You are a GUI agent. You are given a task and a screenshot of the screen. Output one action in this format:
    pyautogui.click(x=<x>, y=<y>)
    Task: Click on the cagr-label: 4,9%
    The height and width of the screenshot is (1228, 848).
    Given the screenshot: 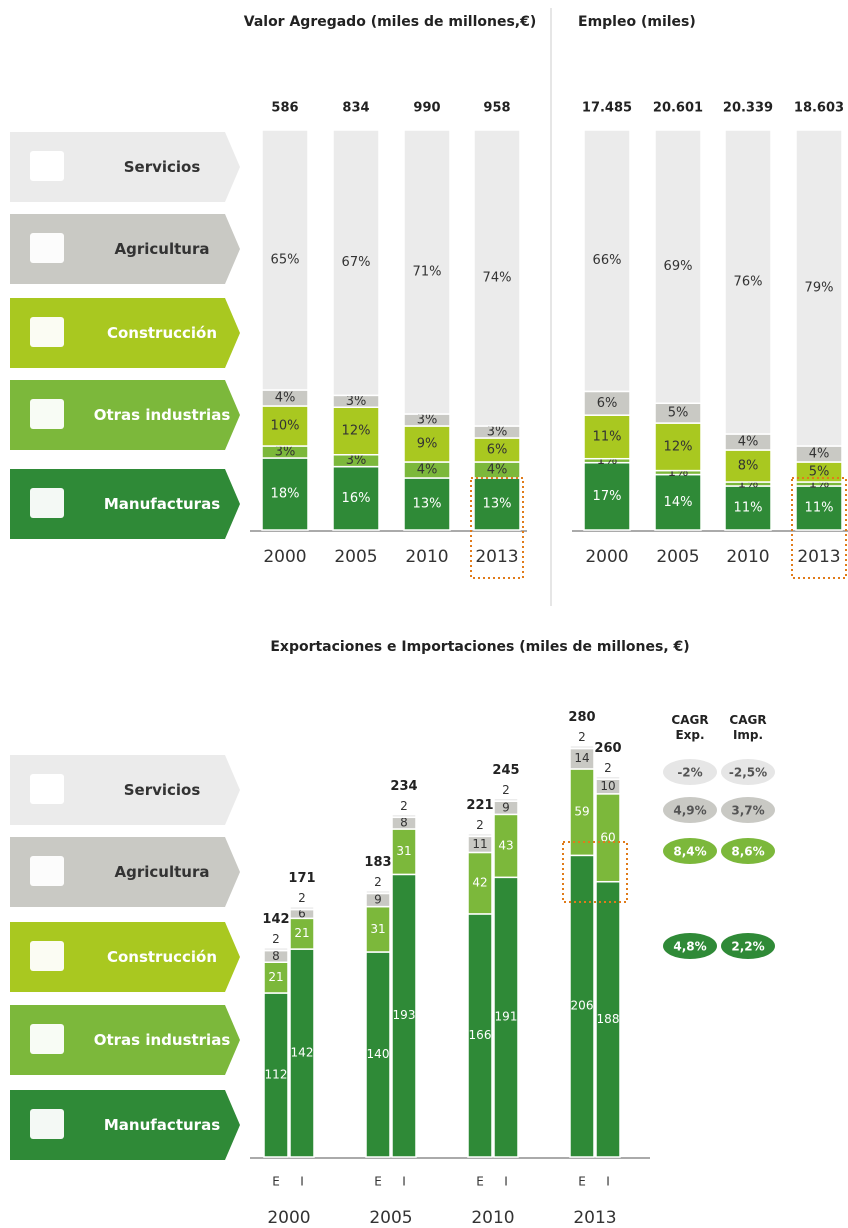 What is the action you would take?
    pyautogui.click(x=689, y=811)
    